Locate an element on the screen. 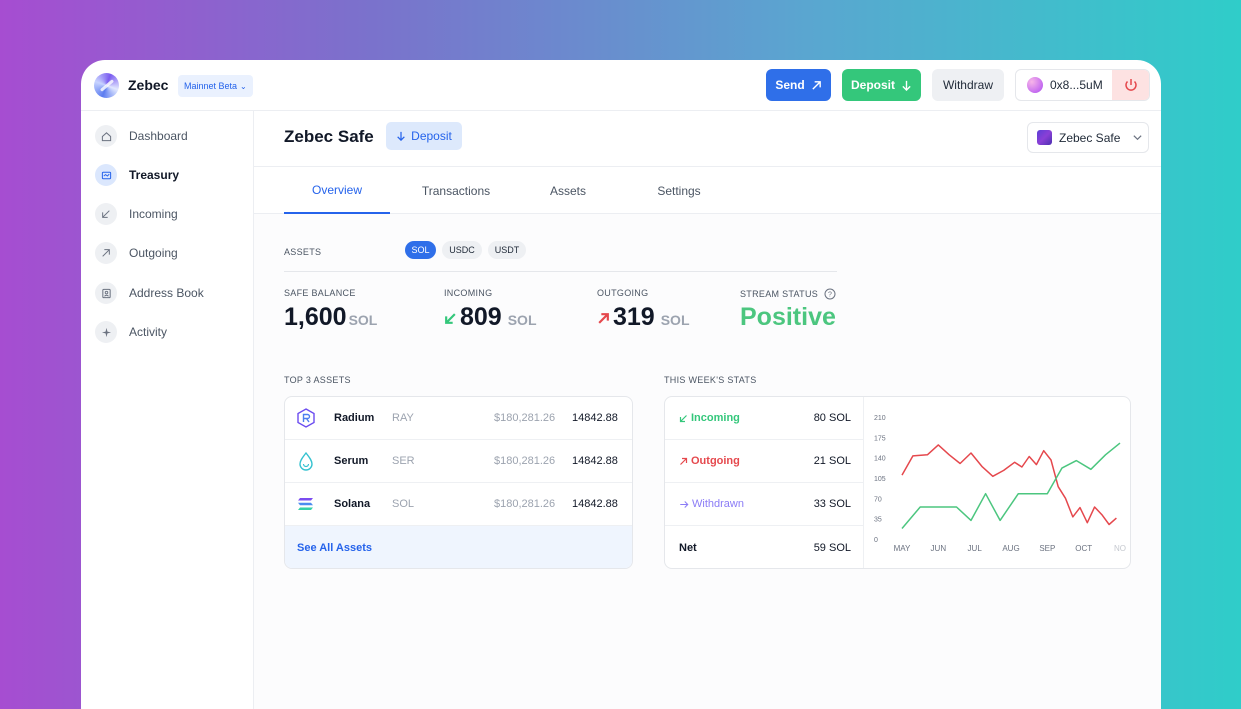 The width and height of the screenshot is (1241, 709). asset-chip-usdt: USDT is located at coordinates (507, 250).